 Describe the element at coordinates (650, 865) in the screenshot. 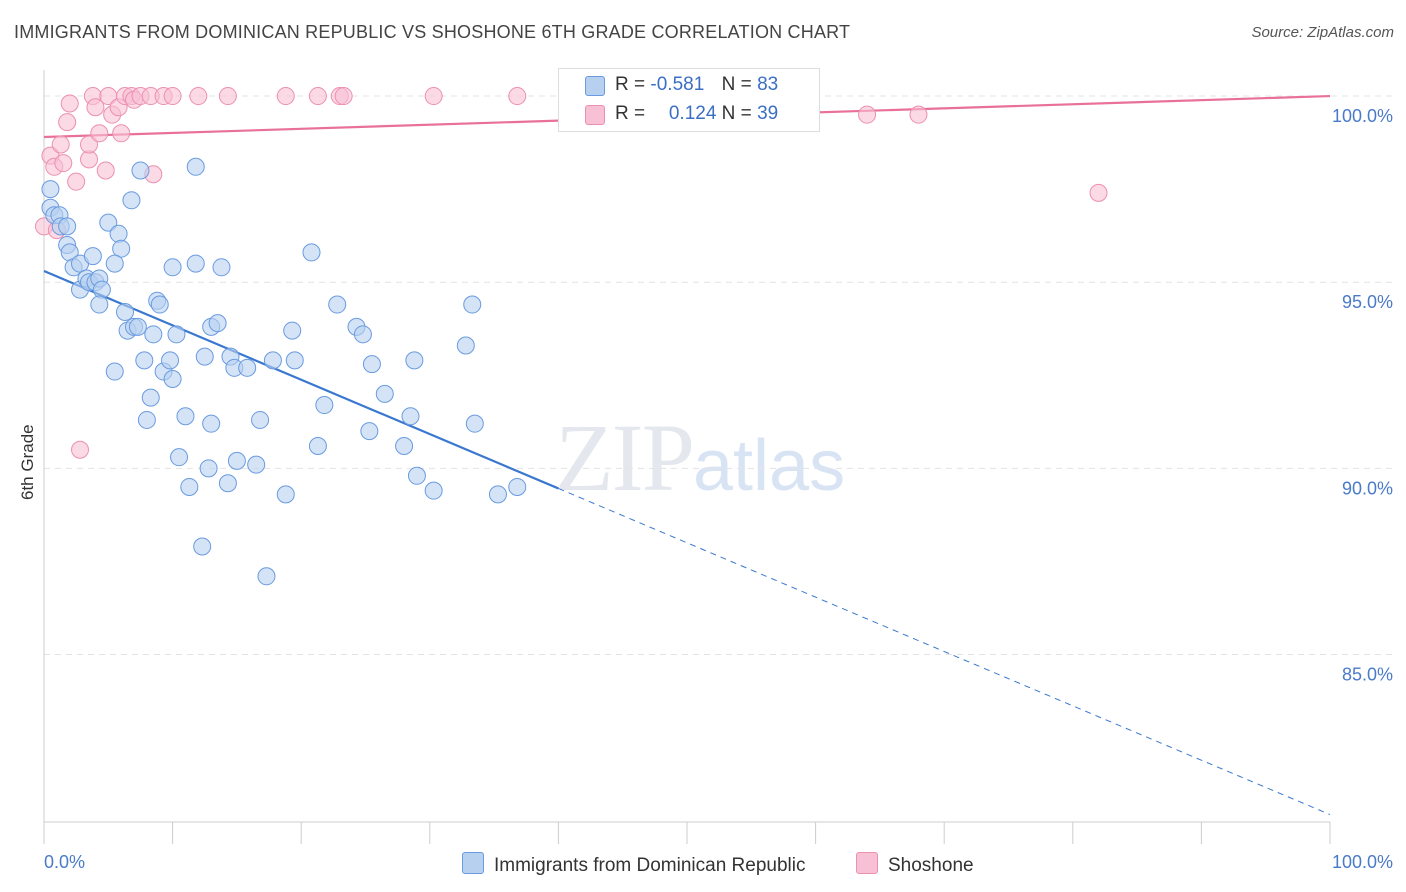

I see `legend-dominican-label: Immigrants from Dominican Republic` at that location.